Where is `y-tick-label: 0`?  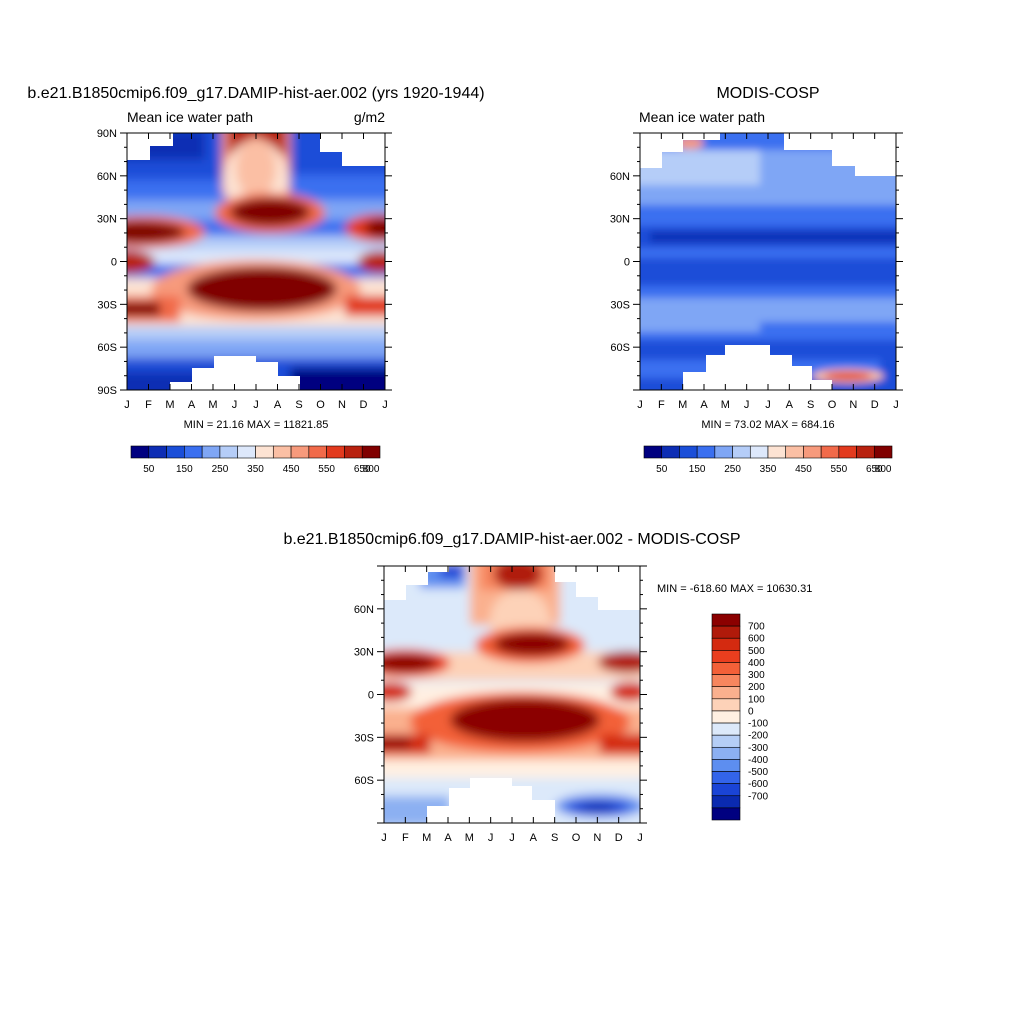
y-tick-label: 0 is located at coordinates (114, 263).